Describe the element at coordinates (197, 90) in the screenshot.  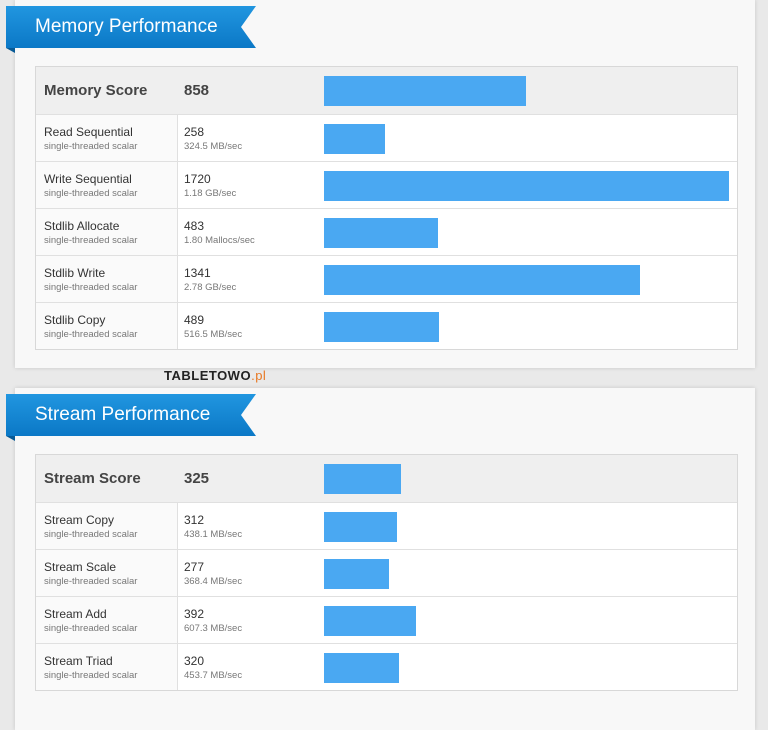
I see `score-value: 858` at that location.